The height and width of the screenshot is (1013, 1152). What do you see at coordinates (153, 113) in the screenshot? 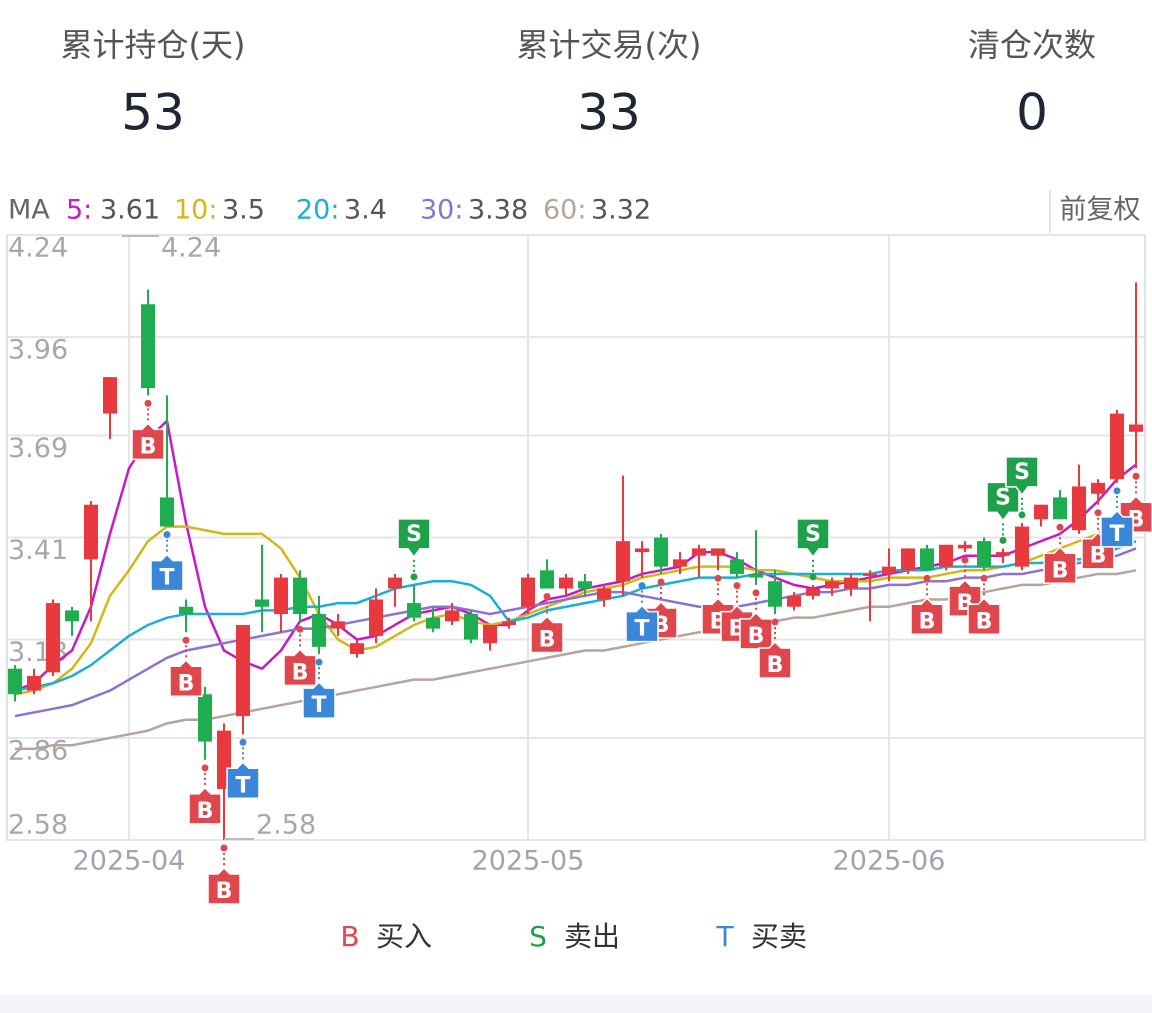
I see `stat-value: 53` at bounding box center [153, 113].